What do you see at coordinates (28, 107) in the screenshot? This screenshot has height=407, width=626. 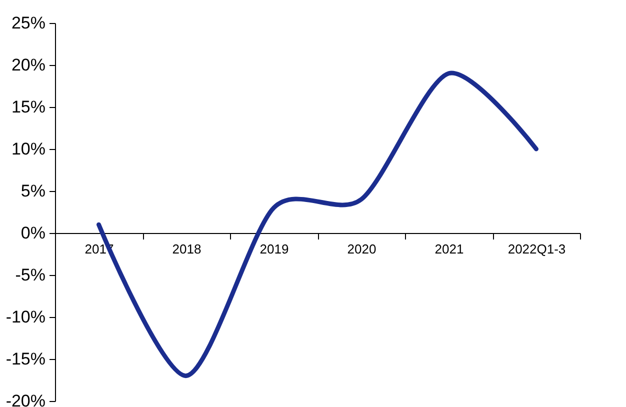 I see `y-tick-label: 15%` at bounding box center [28, 107].